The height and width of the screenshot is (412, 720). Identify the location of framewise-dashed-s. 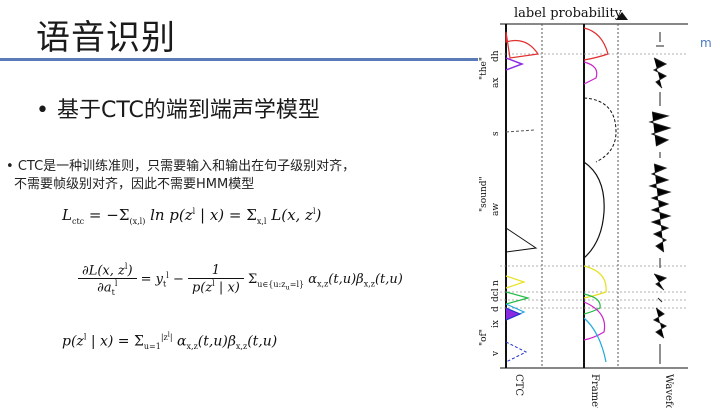
(600, 130).